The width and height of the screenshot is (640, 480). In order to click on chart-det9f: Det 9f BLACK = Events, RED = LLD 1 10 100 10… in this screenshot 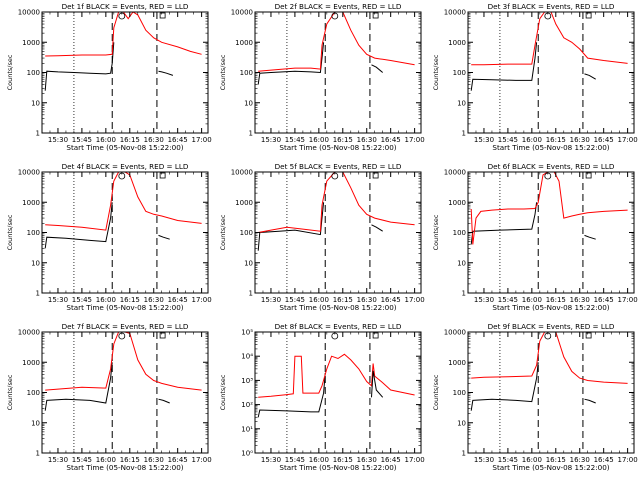, I will do `click(535, 397)`.